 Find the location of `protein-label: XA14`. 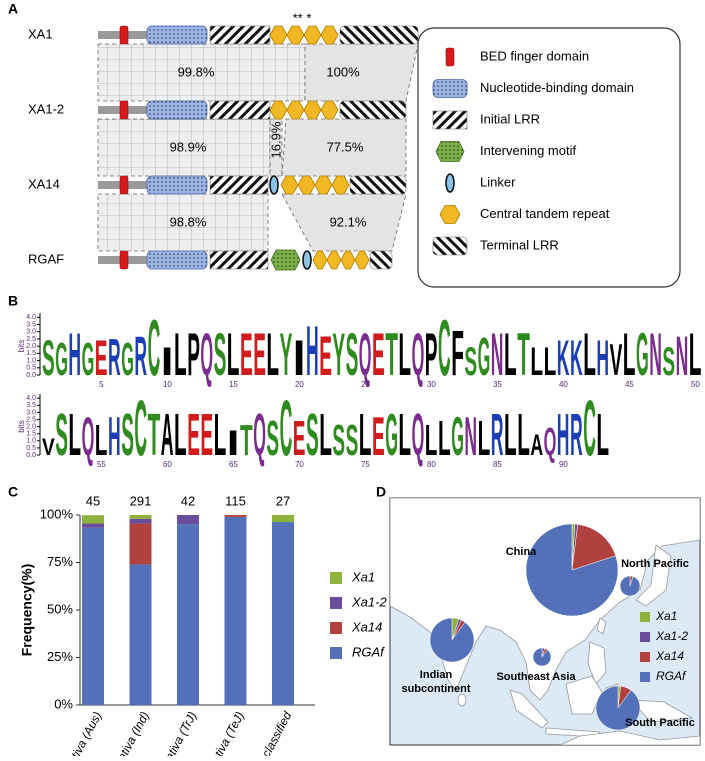

protein-label: XA14 is located at coordinates (44, 183).